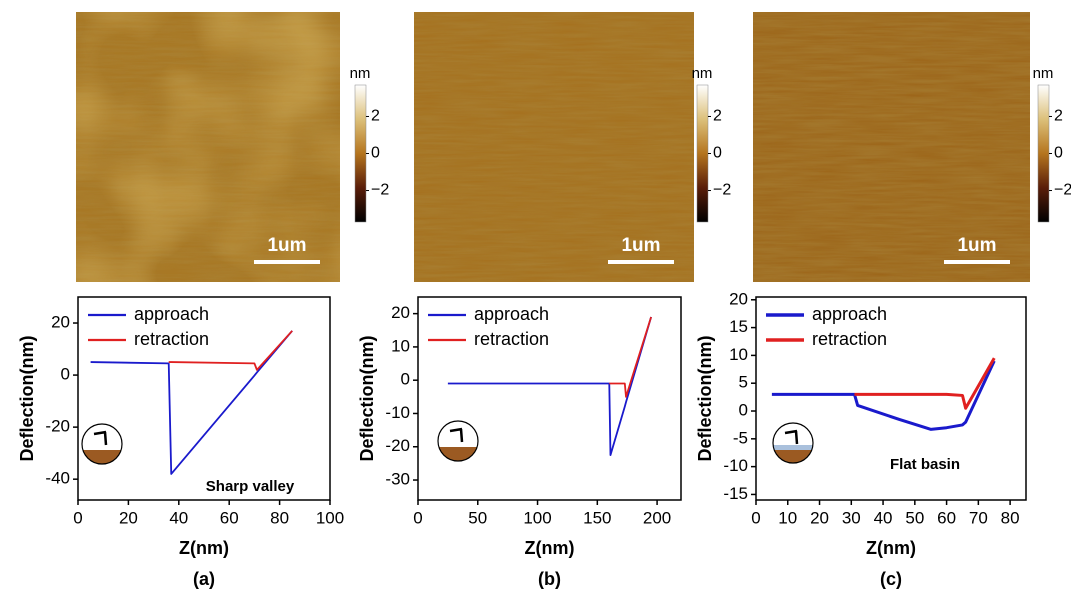  I want to click on x-tick-label: 70, so click(978, 517).